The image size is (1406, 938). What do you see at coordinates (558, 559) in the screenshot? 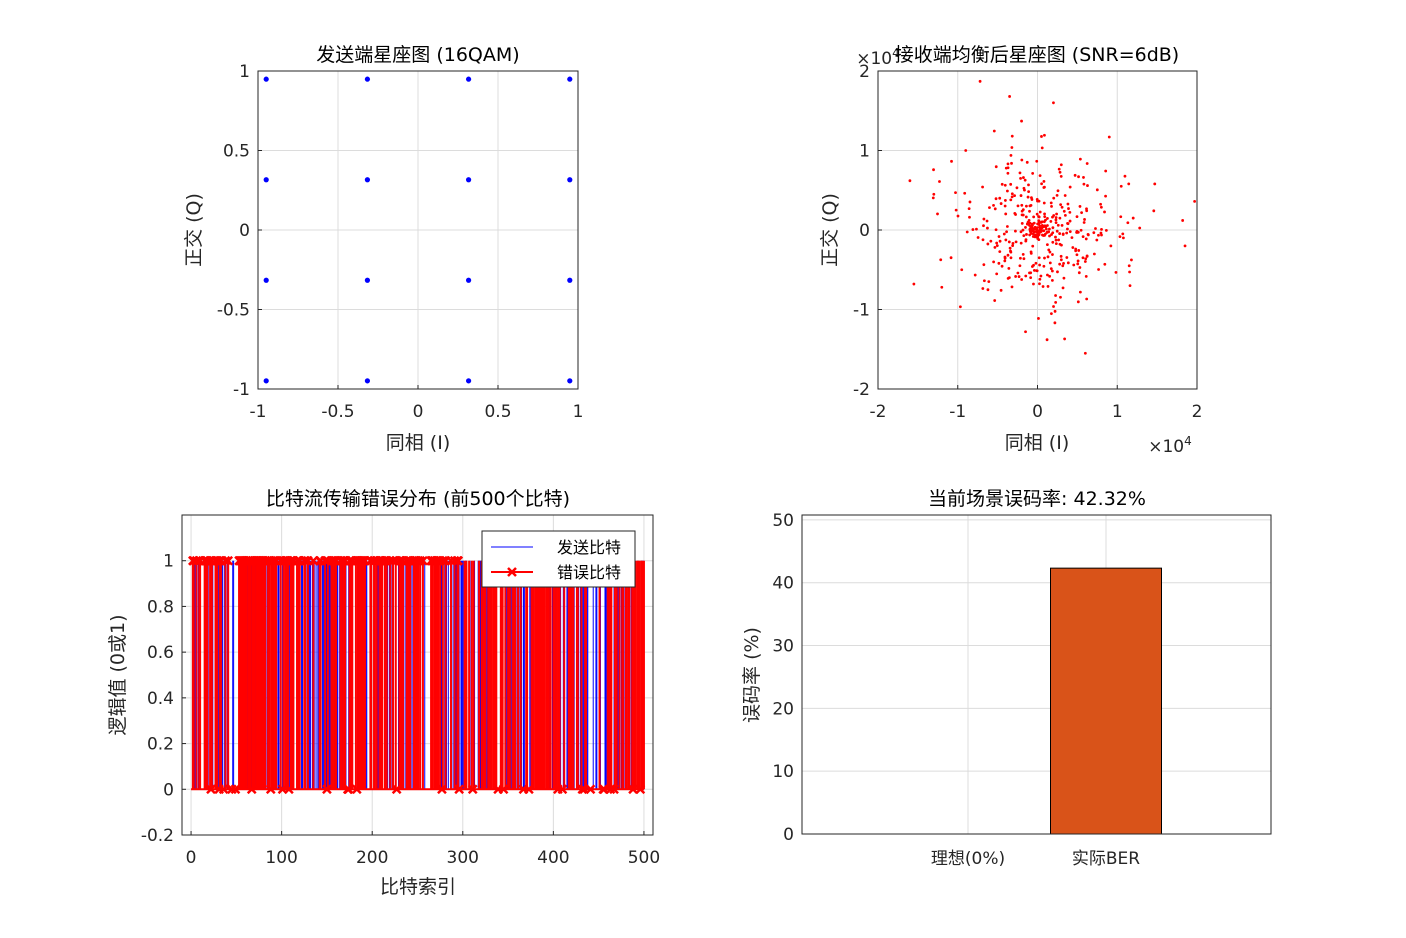
I see `bits-legend: 发送比特 错误比特` at bounding box center [558, 559].